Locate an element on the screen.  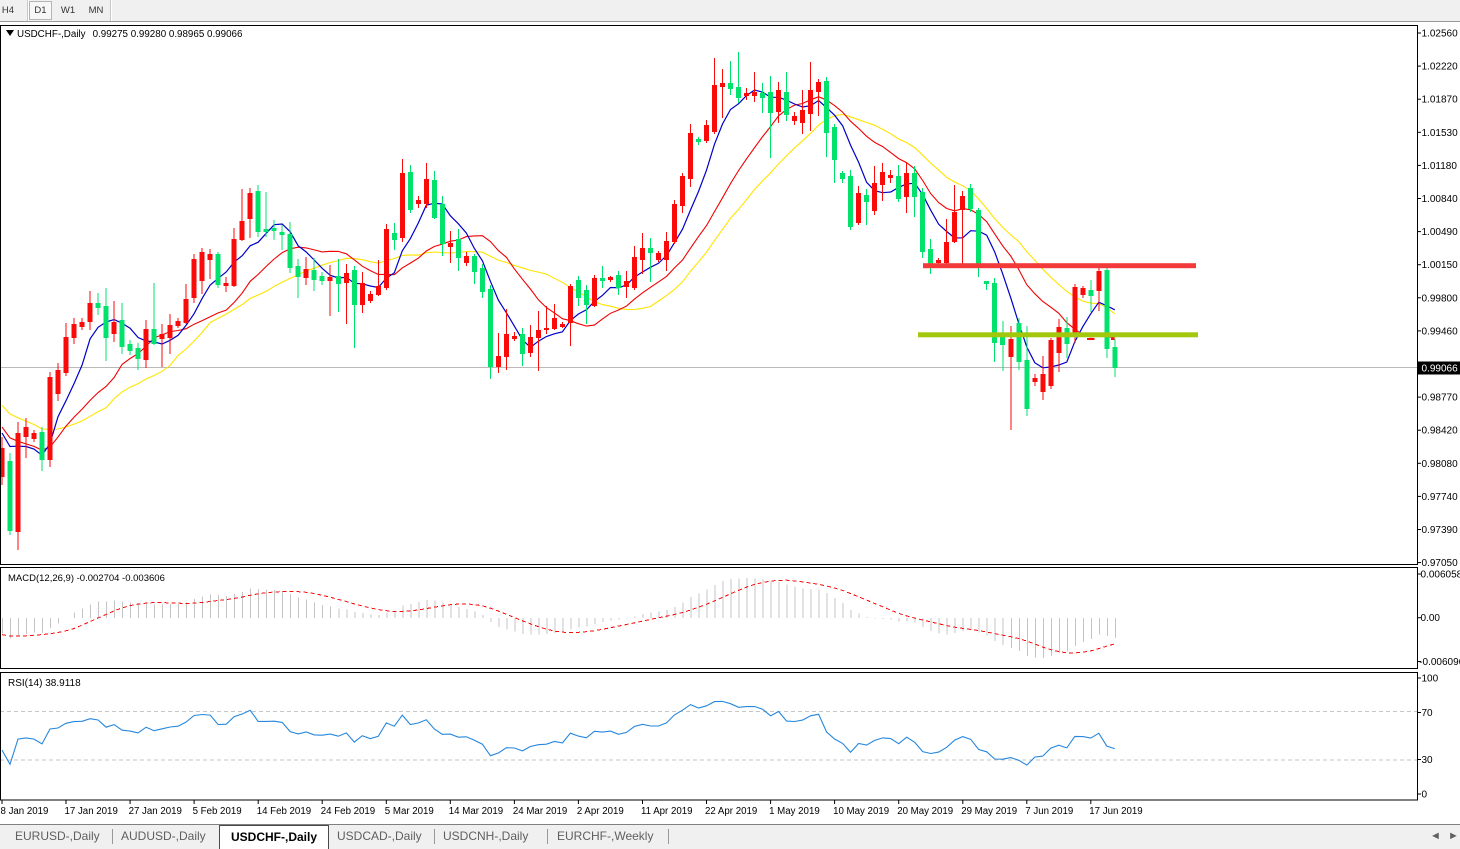
svg-text: 0.99800 is located at coordinates (1440, 298).